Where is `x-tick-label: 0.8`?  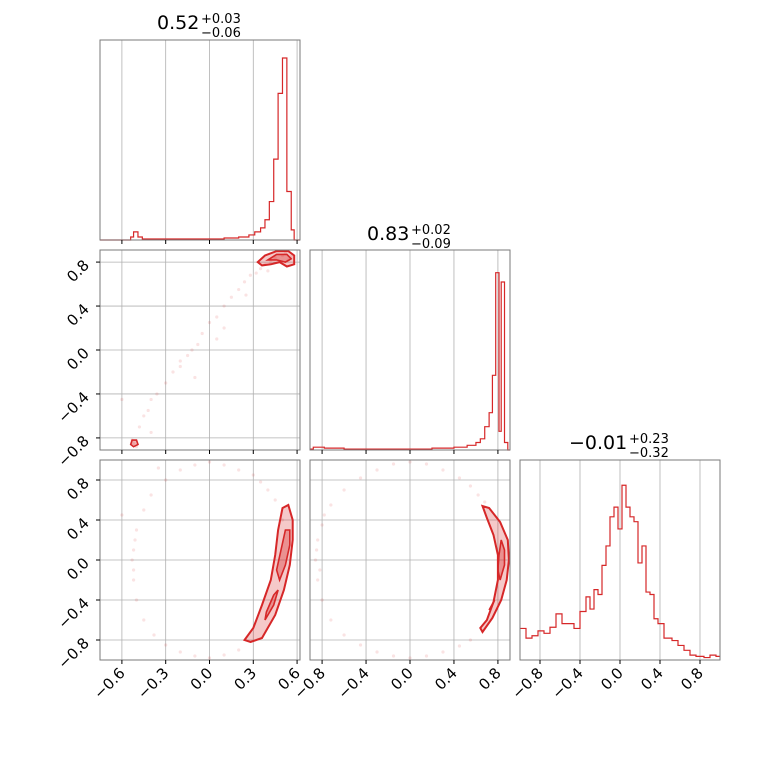 x-tick-label: 0.8 is located at coordinates (692, 679).